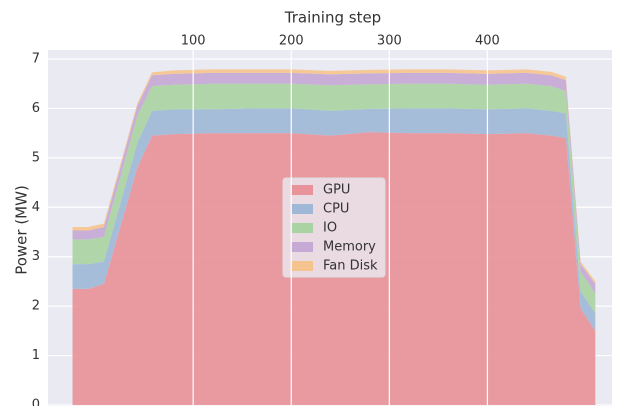 This screenshot has height=406, width=640. What do you see at coordinates (36, 355) in the screenshot?
I see `y-tick-label: 1` at bounding box center [36, 355].